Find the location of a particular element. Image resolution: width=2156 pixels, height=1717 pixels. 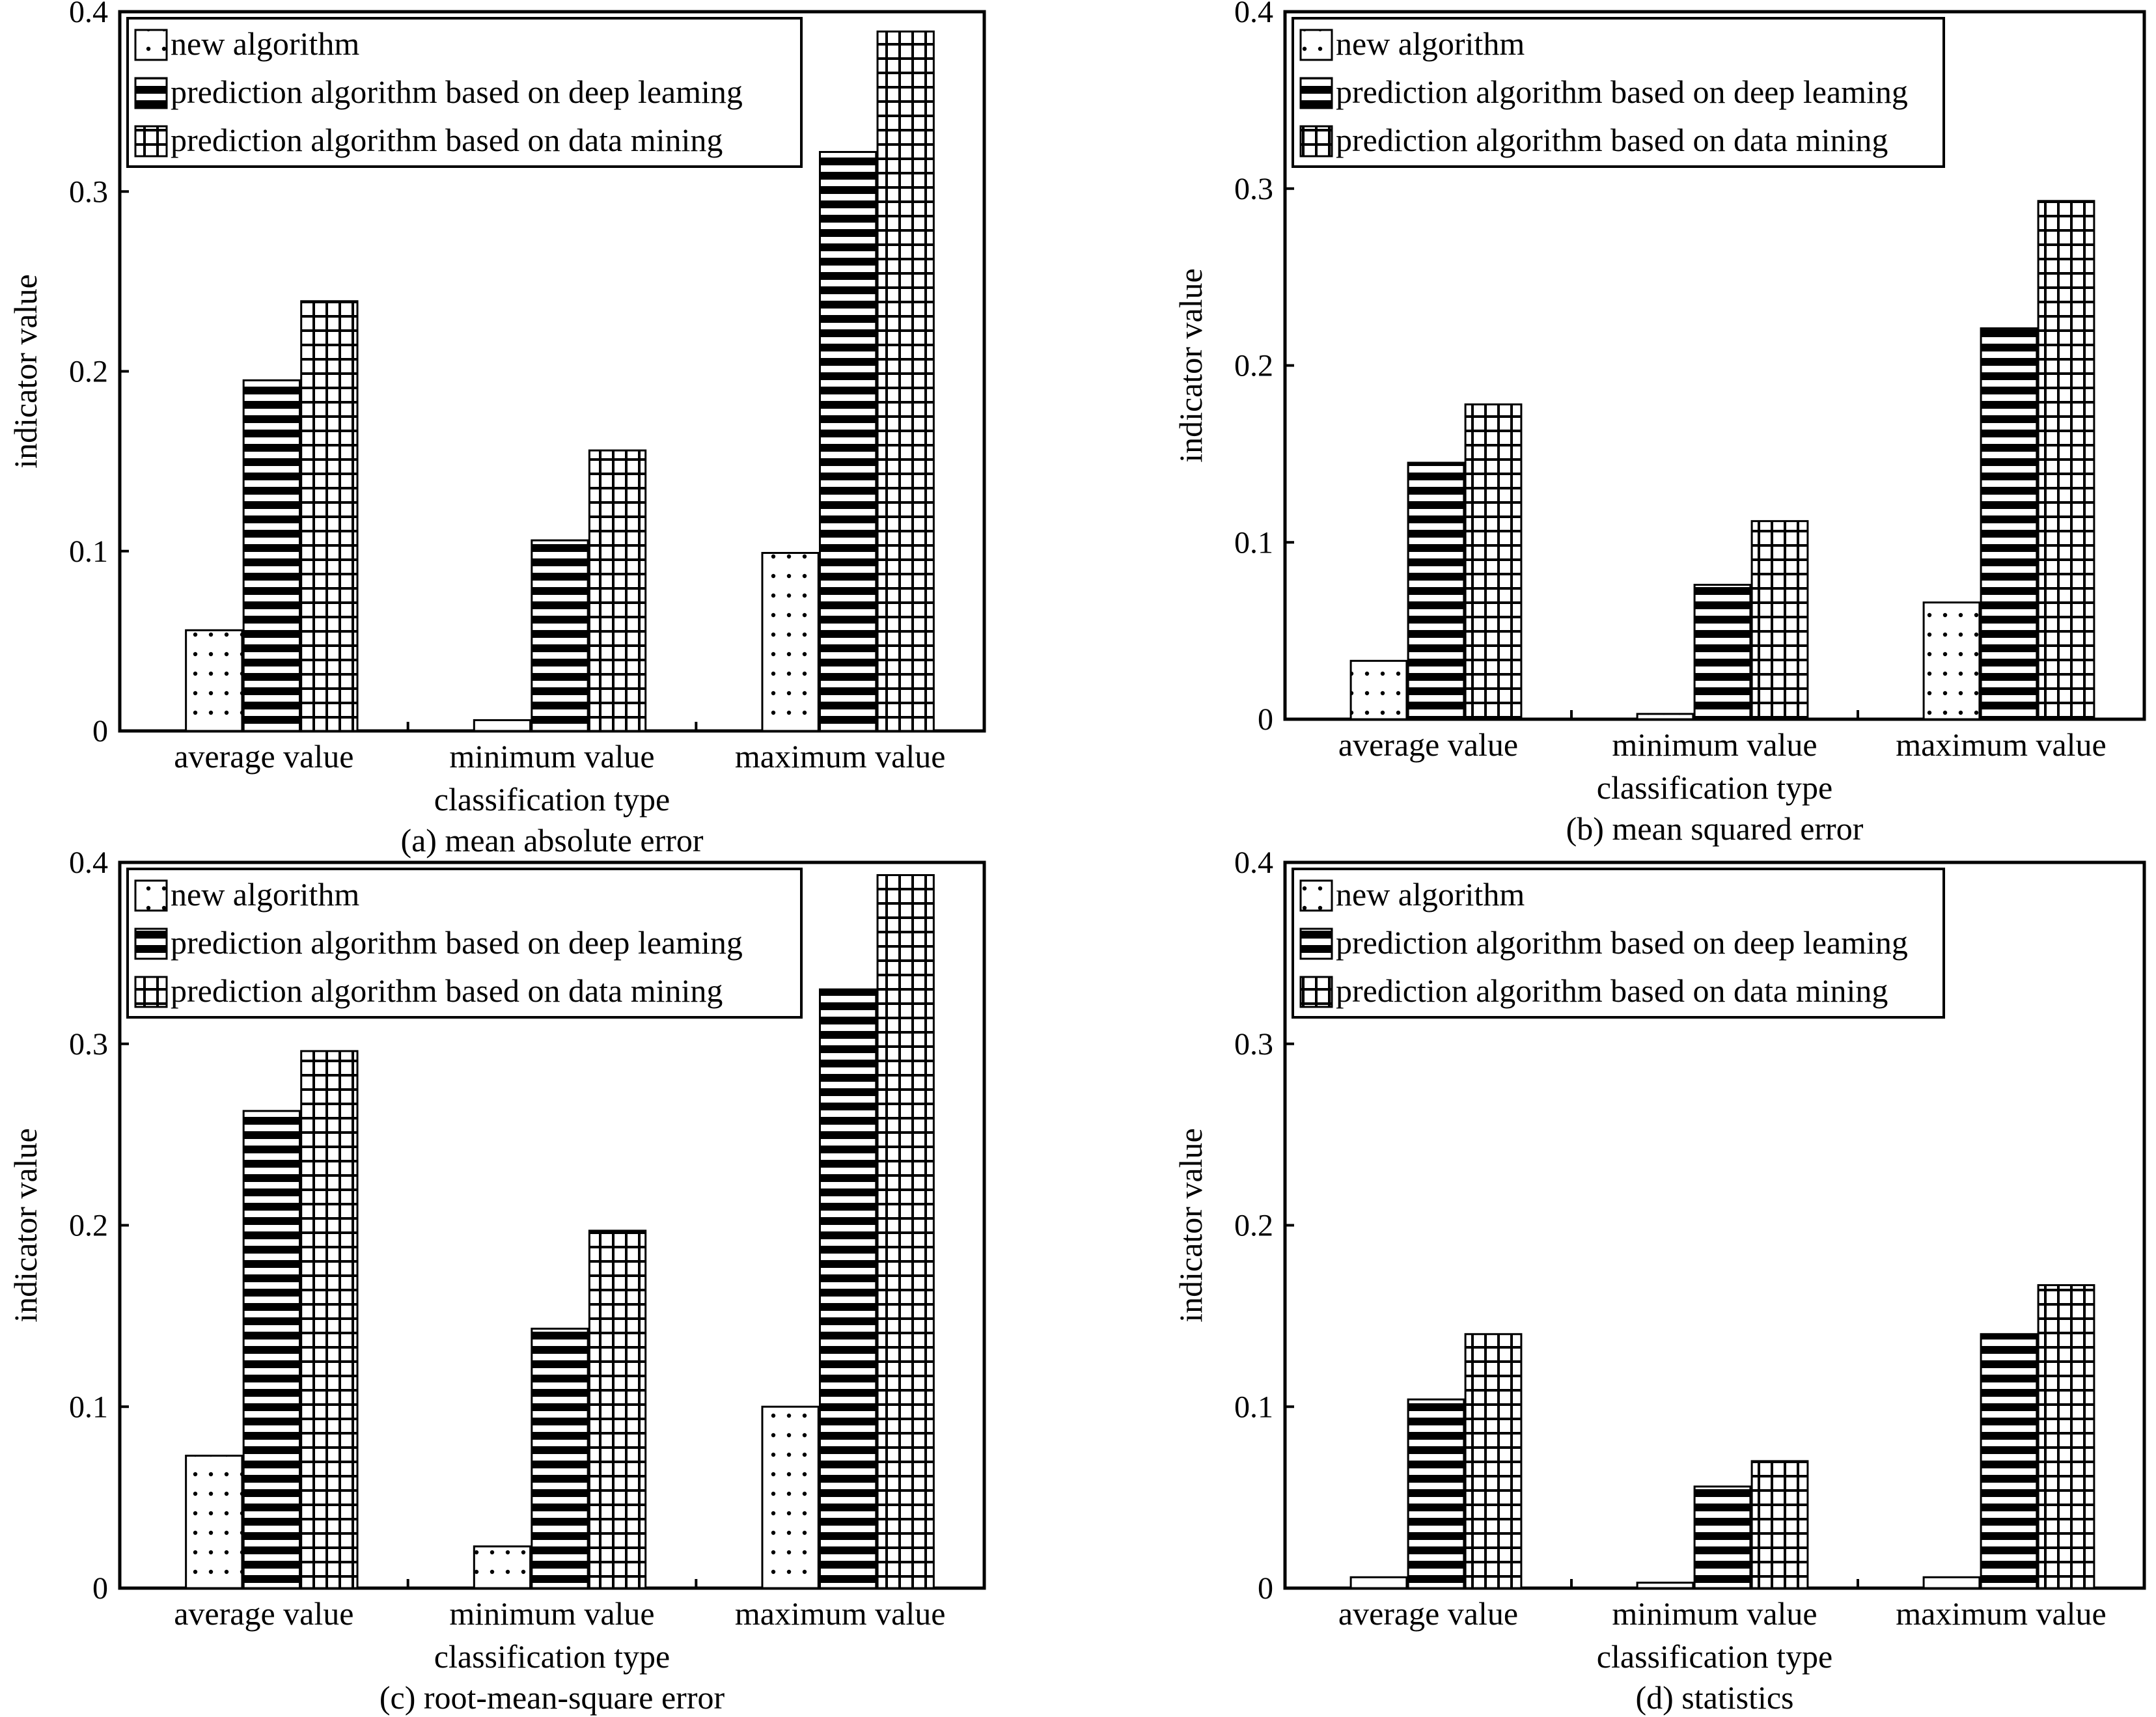

panel-caption: (b) mean squared error is located at coordinates (1715, 828).